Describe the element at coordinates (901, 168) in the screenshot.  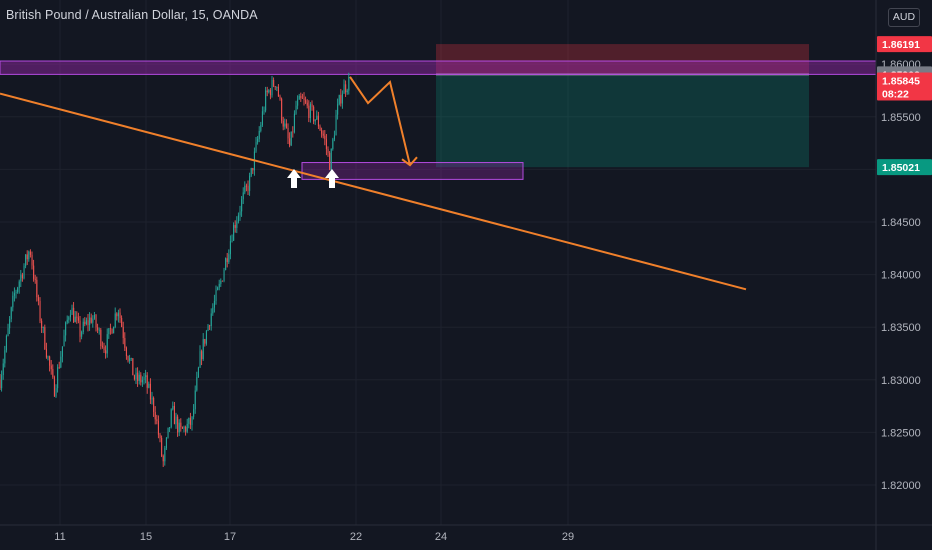
I see `price-tag-label: 1.85021` at that location.